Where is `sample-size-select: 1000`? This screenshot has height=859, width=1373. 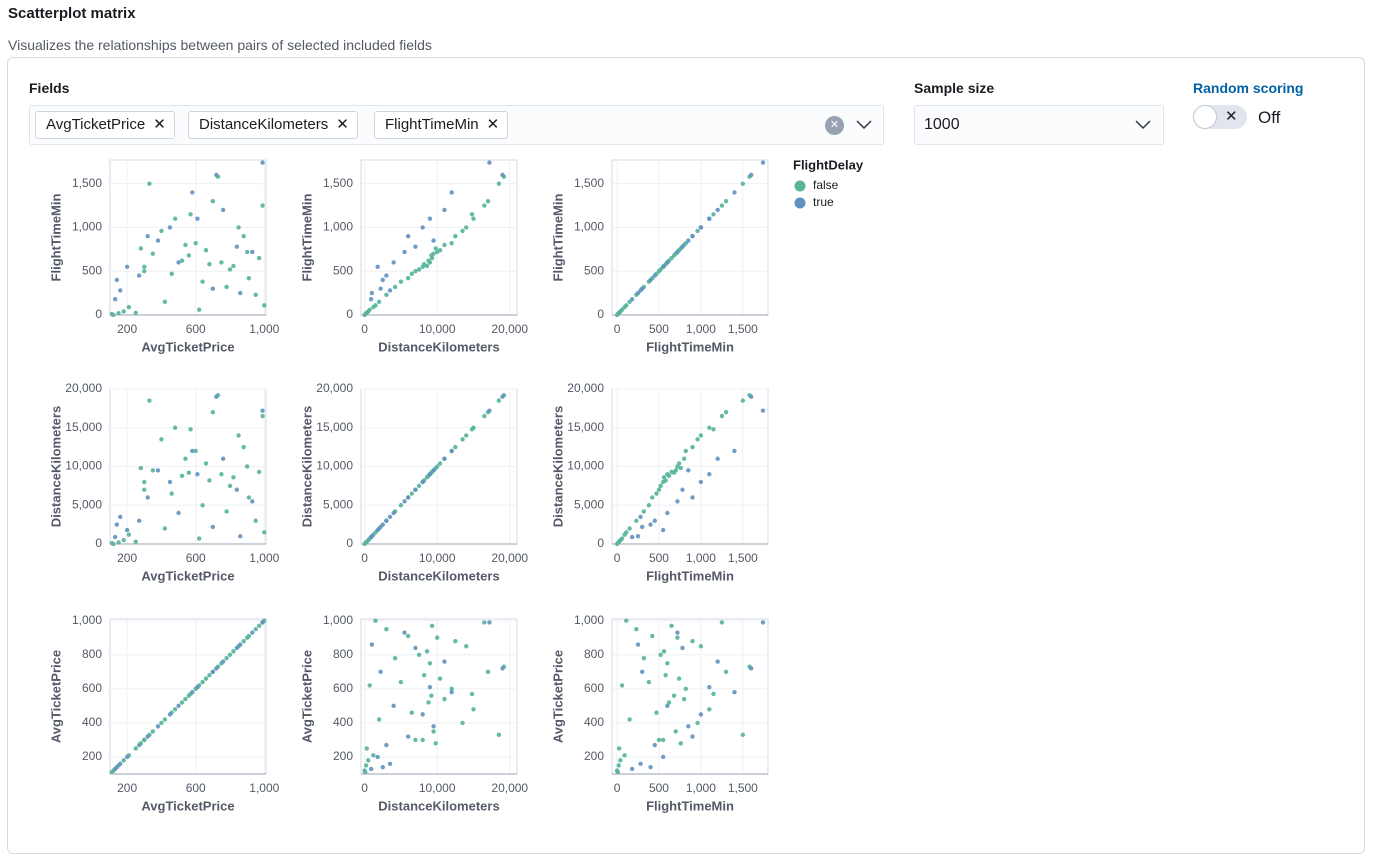 sample-size-select: 1000 is located at coordinates (1039, 125).